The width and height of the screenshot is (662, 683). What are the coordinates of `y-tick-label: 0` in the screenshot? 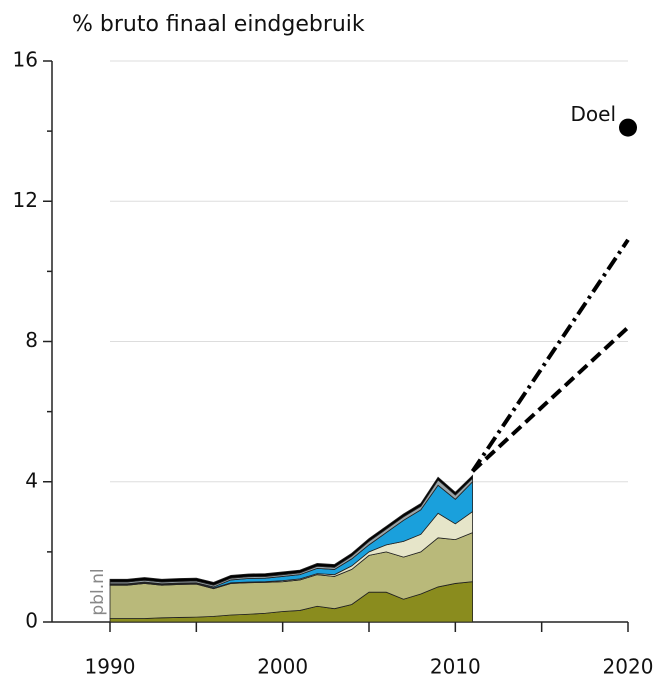 It's located at (31, 621).